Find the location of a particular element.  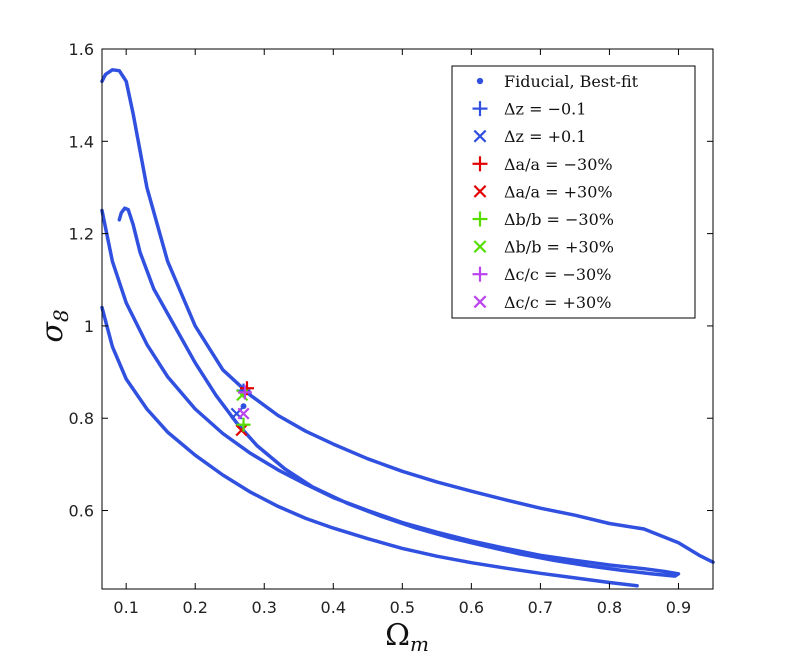

x-tick-label: 0.3 is located at coordinates (264, 607).